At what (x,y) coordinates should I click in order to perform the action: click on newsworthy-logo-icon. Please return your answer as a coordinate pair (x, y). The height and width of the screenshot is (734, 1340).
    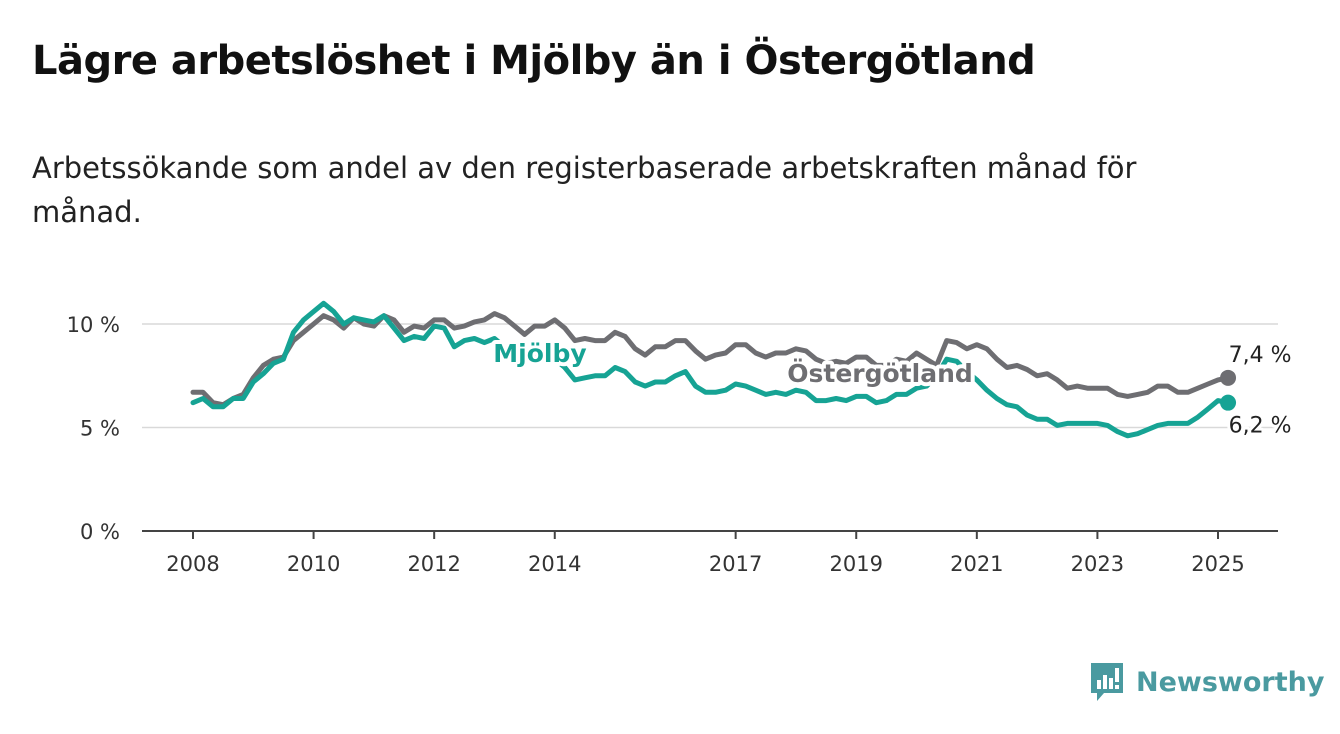
    Looking at the image, I should click on (1107, 682).